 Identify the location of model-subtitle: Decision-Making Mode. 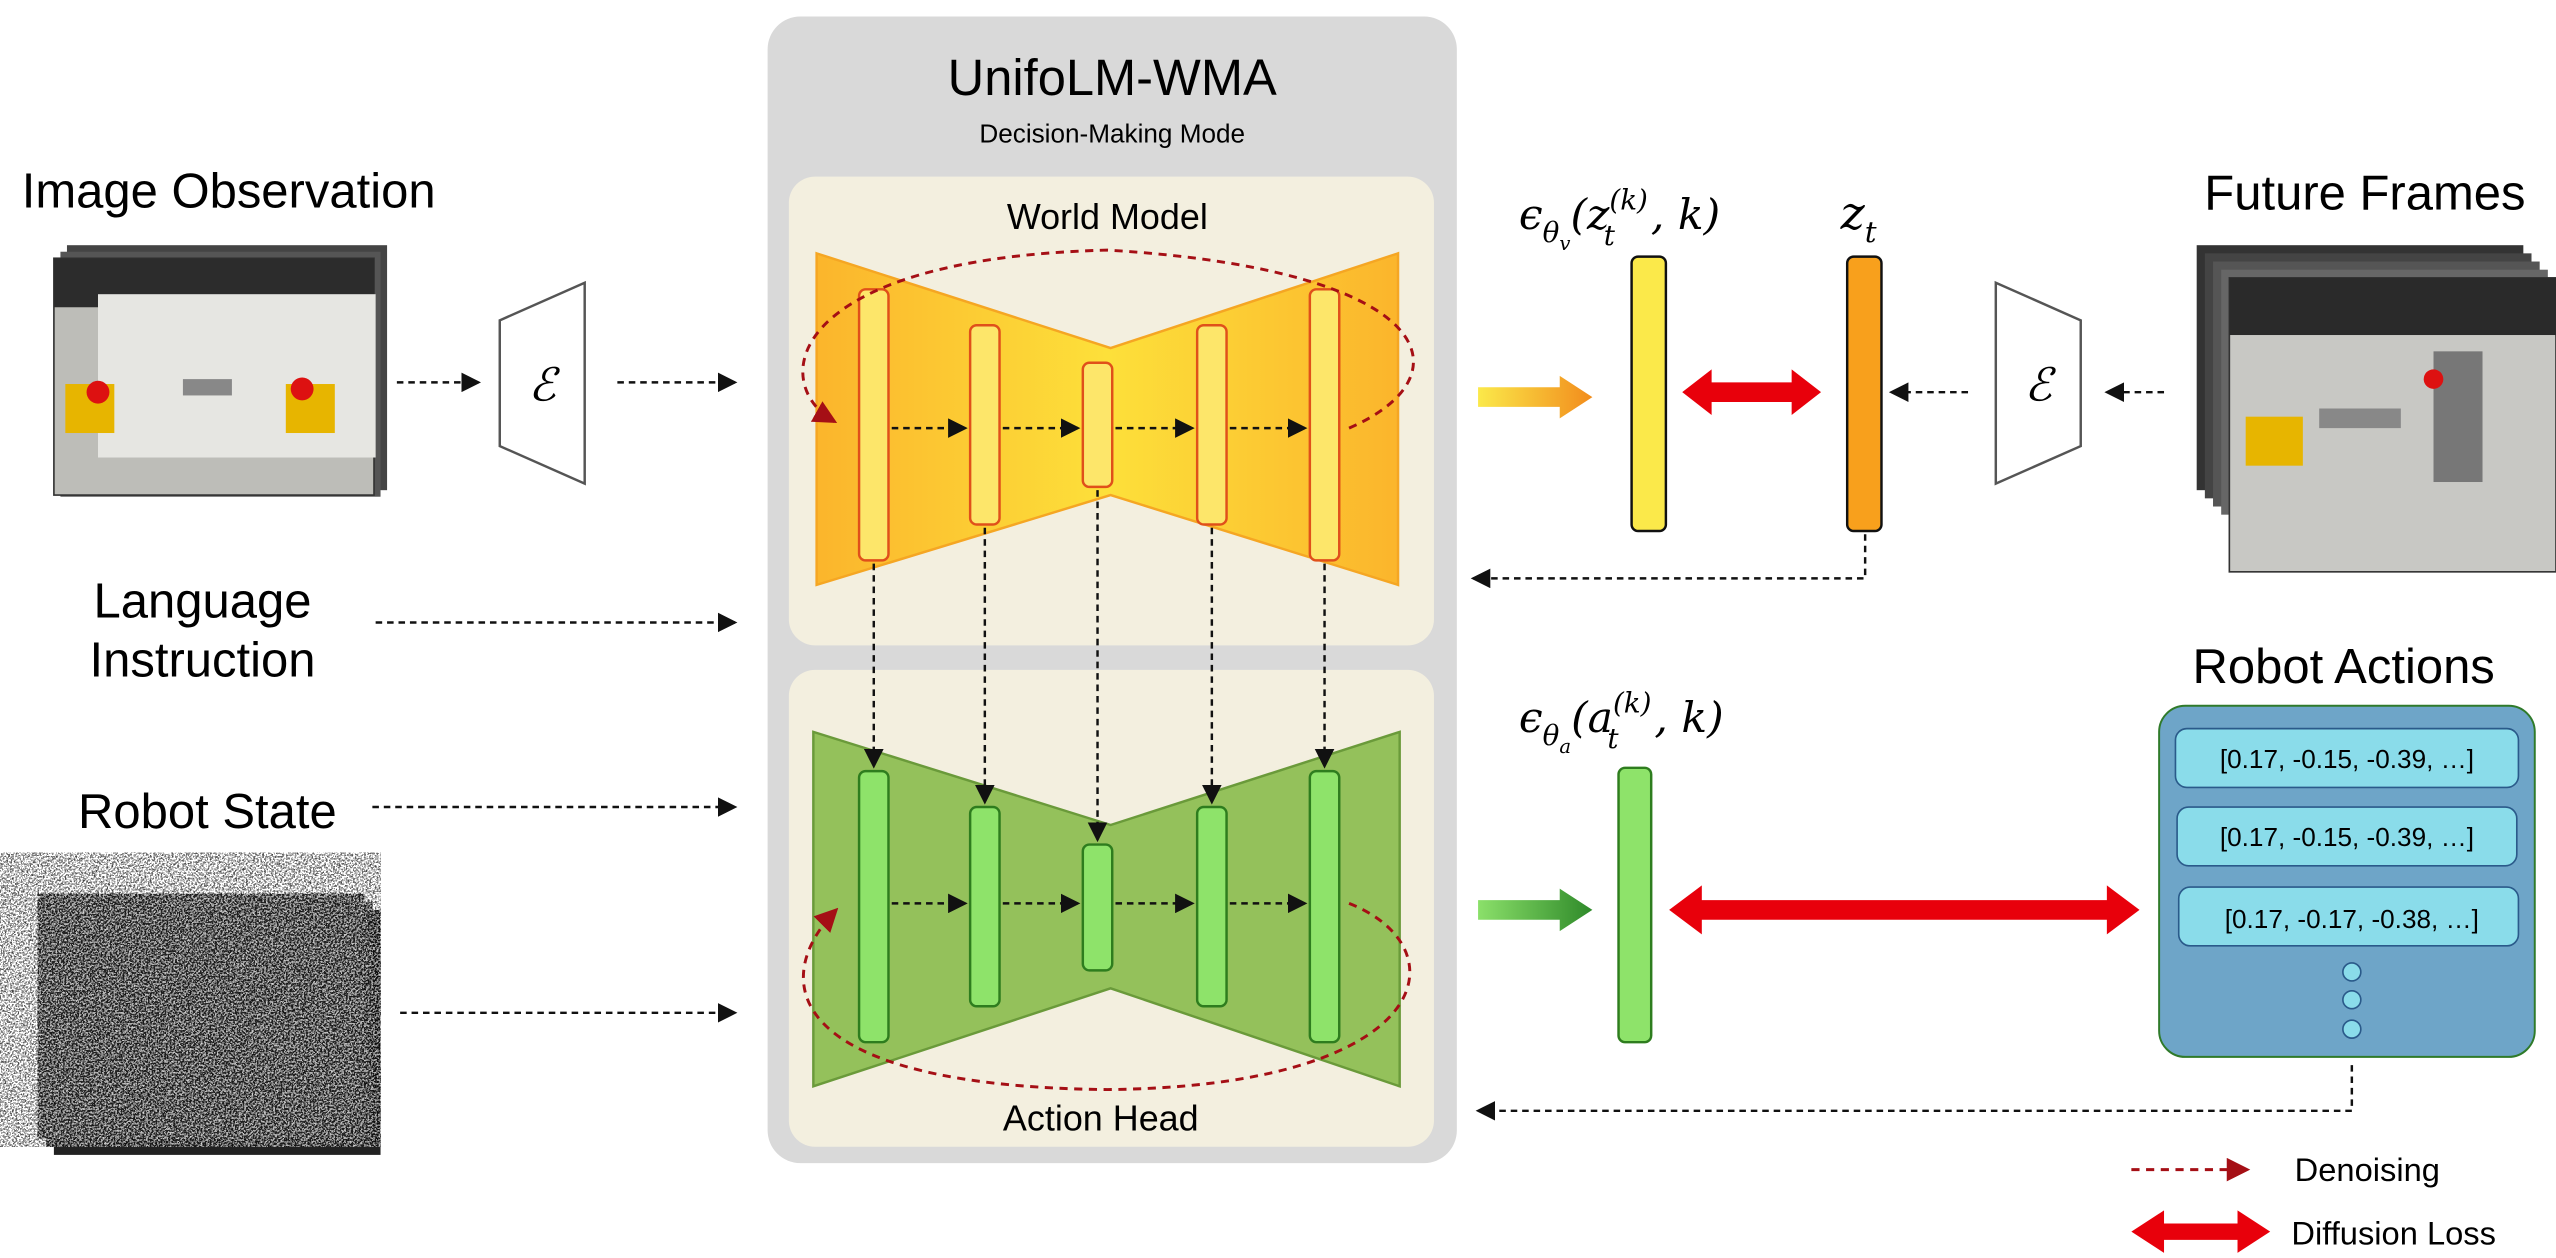
(1112, 133).